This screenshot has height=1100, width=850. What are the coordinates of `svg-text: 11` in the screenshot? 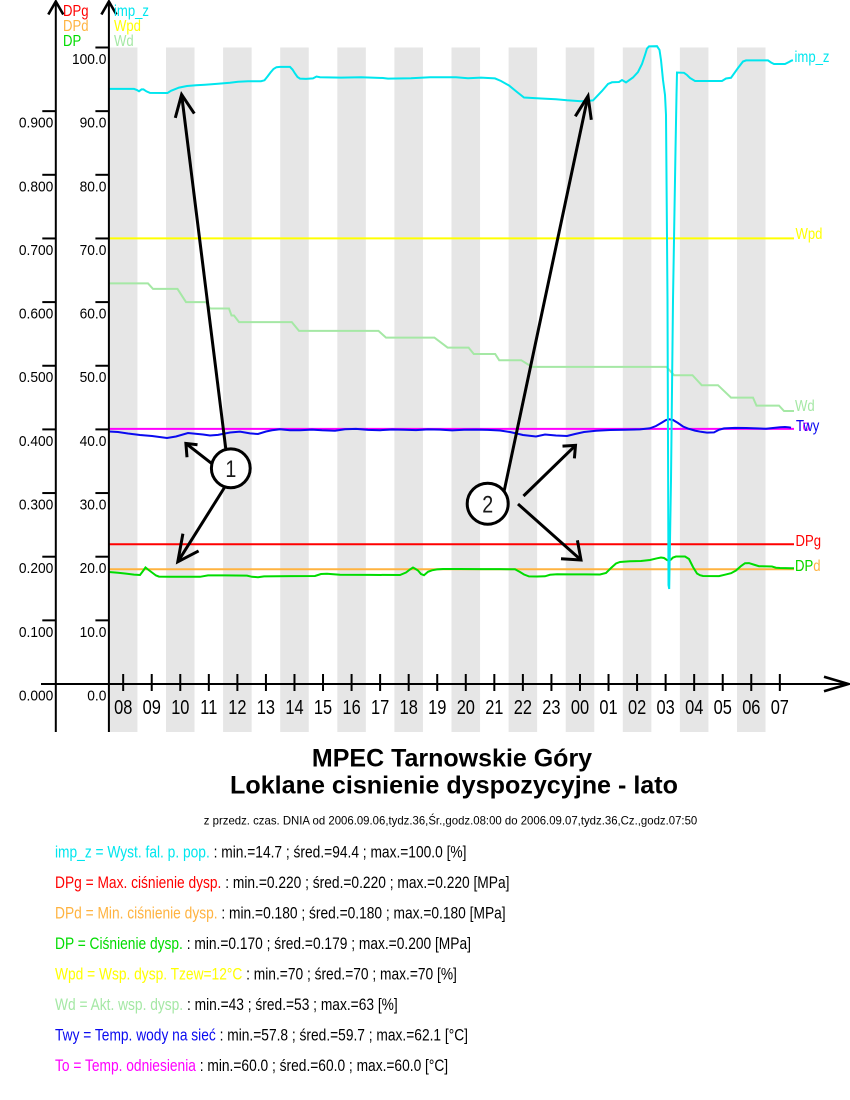 It's located at (208, 706).